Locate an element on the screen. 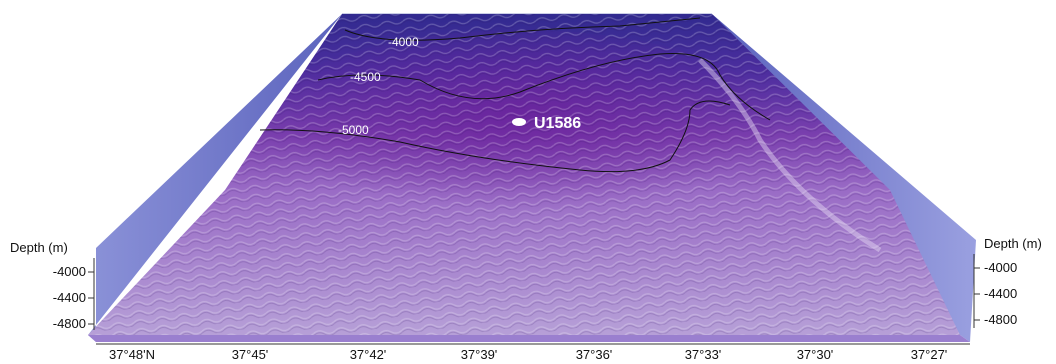 This screenshot has height=364, width=1056. site-marker-dot is located at coordinates (519, 122).